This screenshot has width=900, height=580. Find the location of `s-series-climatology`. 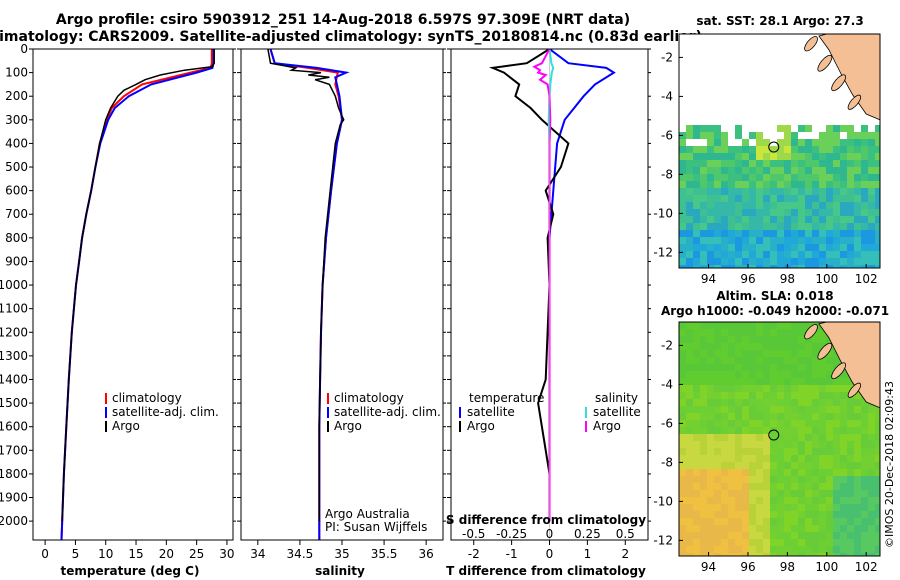

s-series-climatology is located at coordinates (306, 294).